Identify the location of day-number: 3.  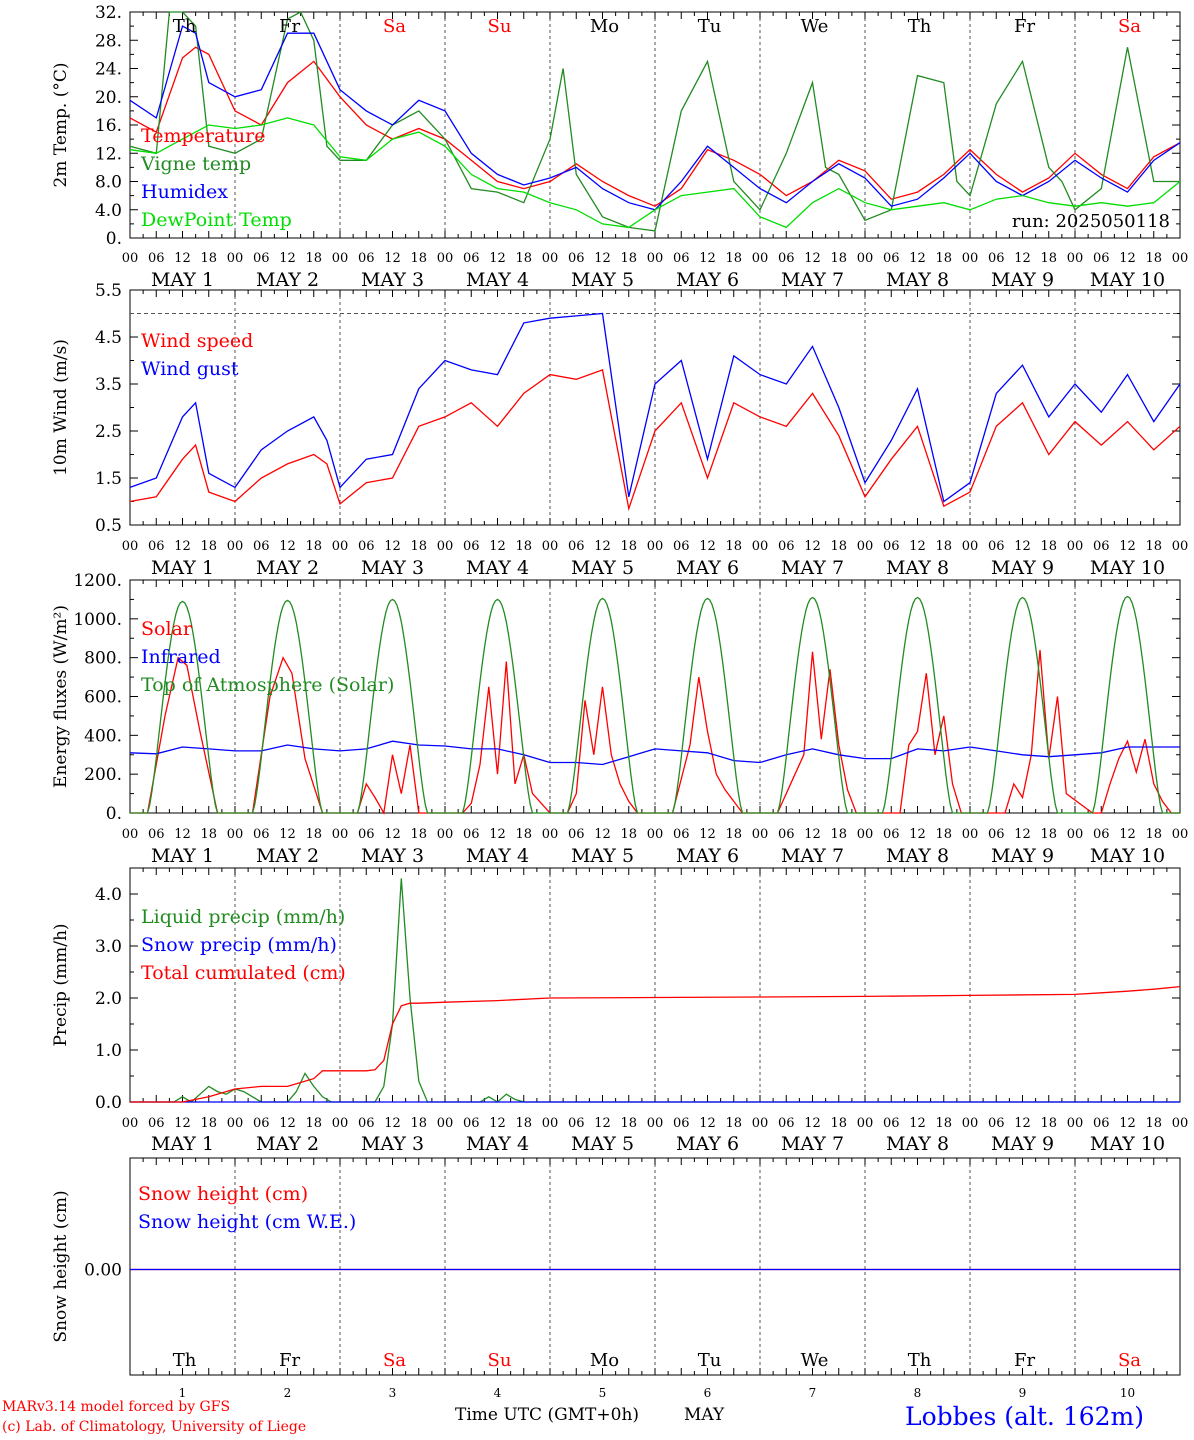
(393, 1393).